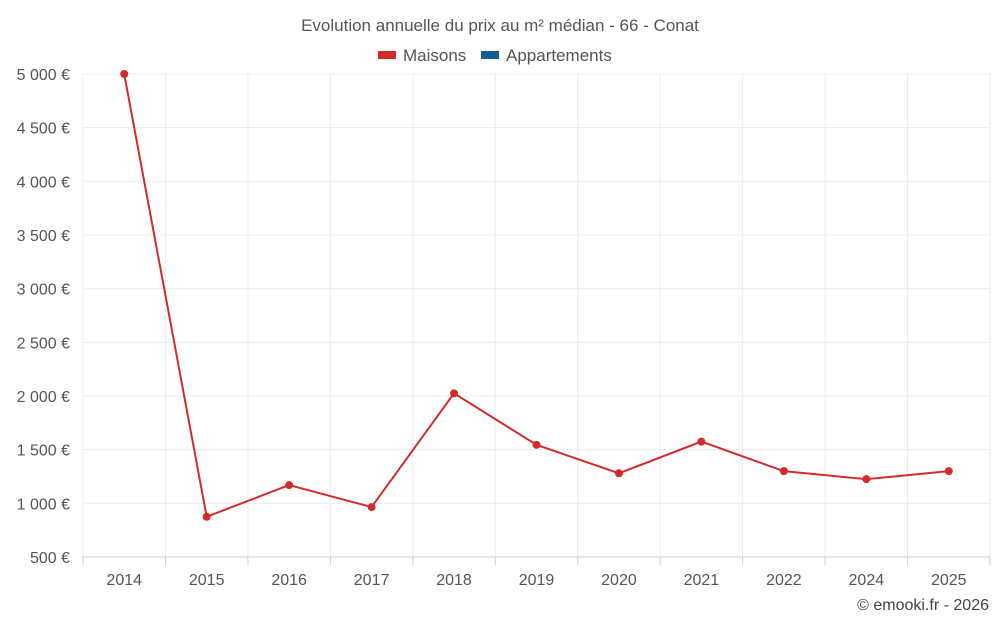 The image size is (1000, 625). What do you see at coordinates (867, 580) in the screenshot?
I see `x-tick-label: 2024` at bounding box center [867, 580].